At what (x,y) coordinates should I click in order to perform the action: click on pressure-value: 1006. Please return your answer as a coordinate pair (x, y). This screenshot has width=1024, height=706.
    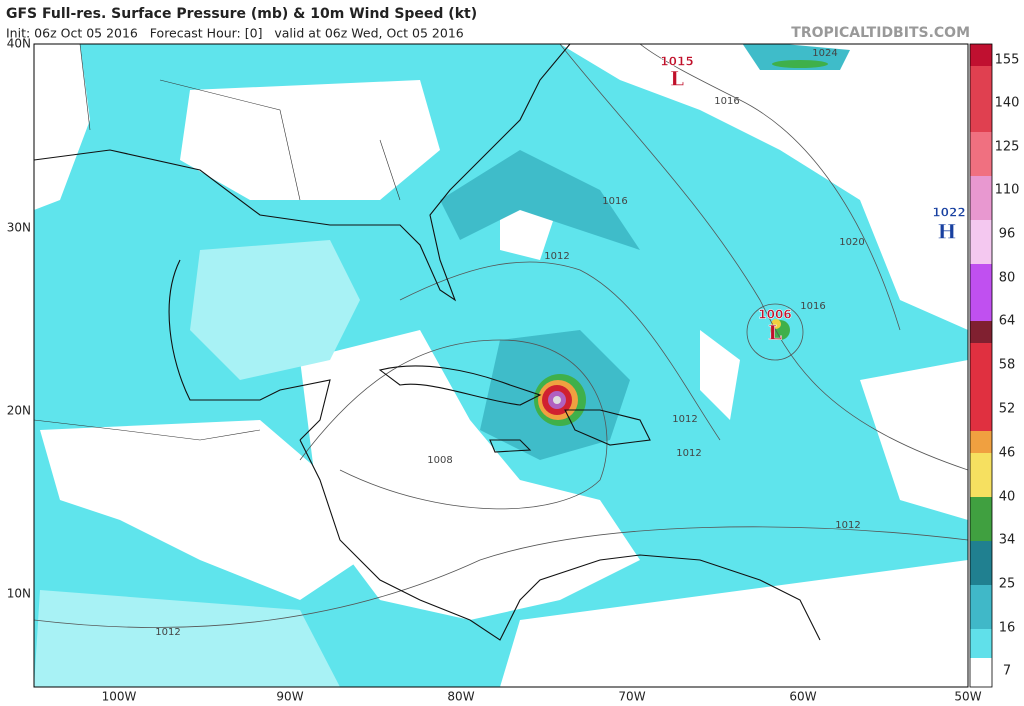
    Looking at the image, I should click on (774, 315).